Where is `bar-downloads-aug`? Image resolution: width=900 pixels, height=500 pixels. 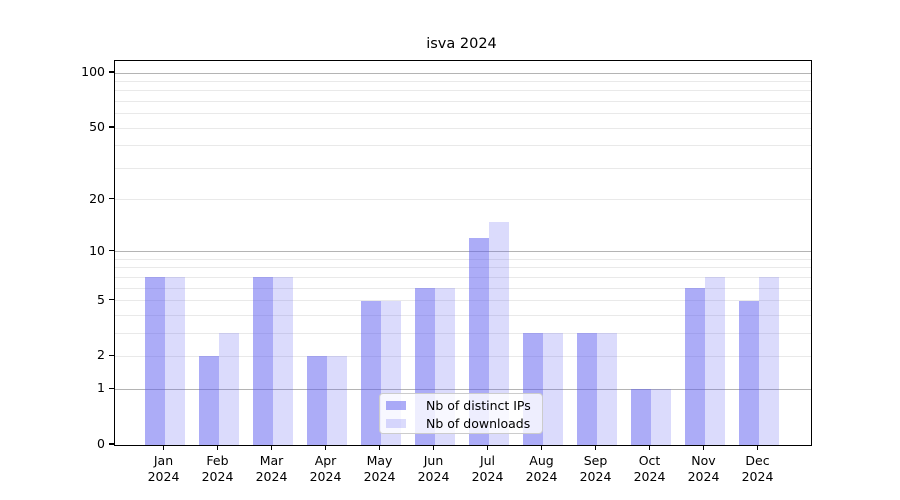
bar-downloads-aug is located at coordinates (552, 389).